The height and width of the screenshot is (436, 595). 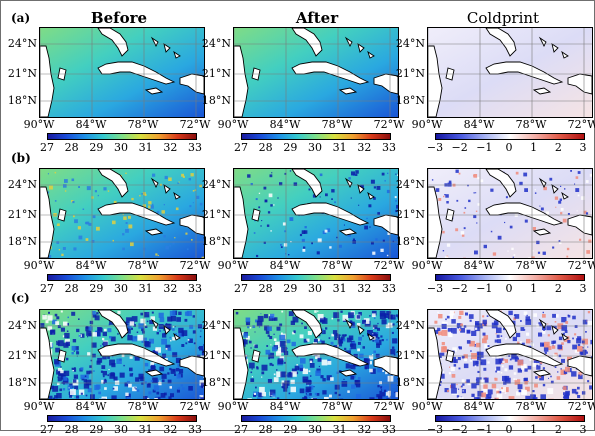 What do you see at coordinates (558, 288) in the screenshot?
I see `colorbar-tick-label: 2` at bounding box center [558, 288].